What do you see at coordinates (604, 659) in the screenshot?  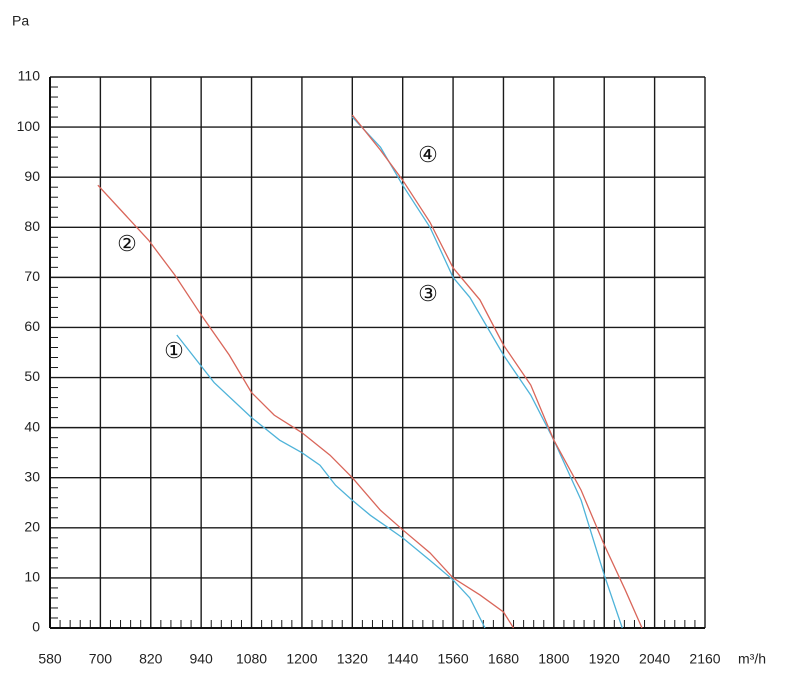 I see `x-tick-label: 1920` at bounding box center [604, 659].